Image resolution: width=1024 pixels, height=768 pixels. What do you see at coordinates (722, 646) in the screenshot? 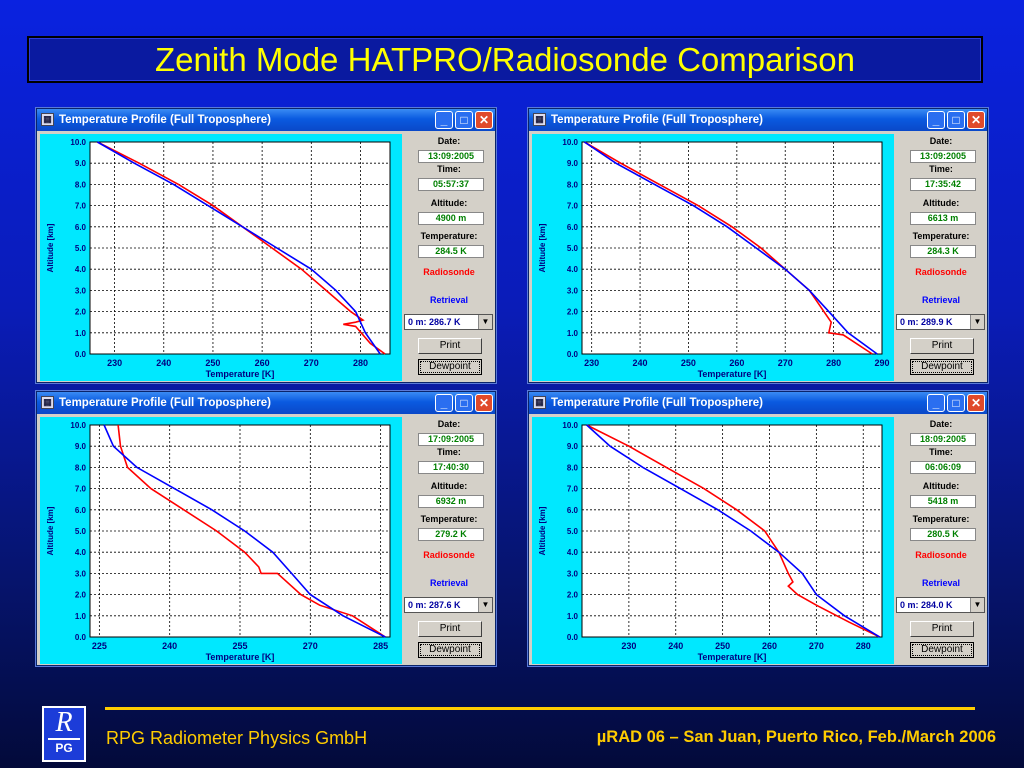
I see `x-tick-label: 250` at bounding box center [722, 646].